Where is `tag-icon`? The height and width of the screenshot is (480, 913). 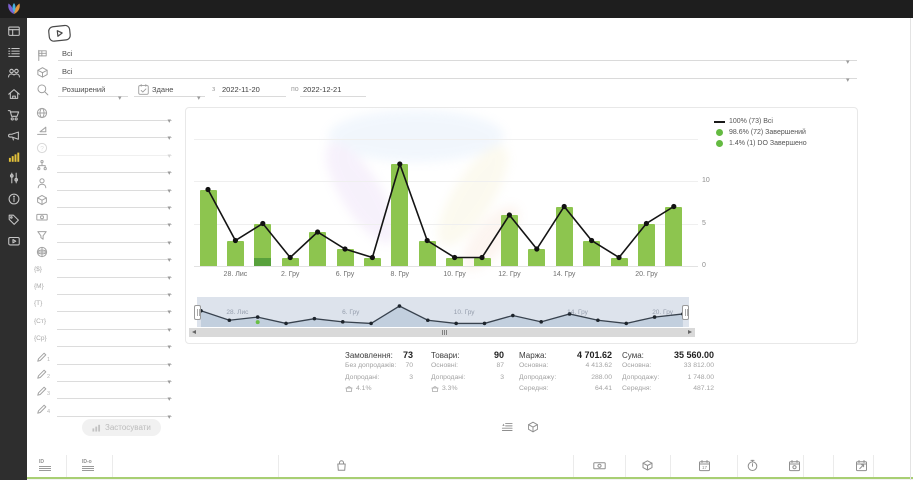
tag-icon is located at coordinates (14, 220).